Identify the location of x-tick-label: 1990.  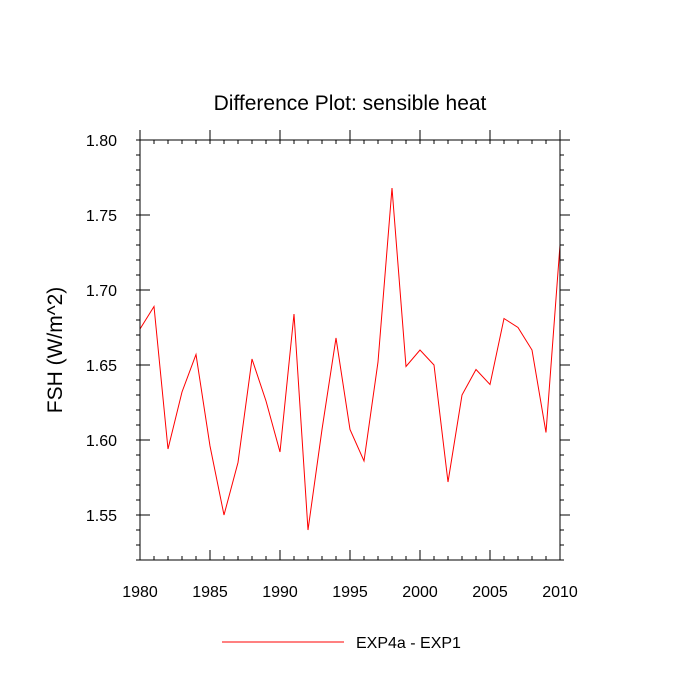
(280, 592).